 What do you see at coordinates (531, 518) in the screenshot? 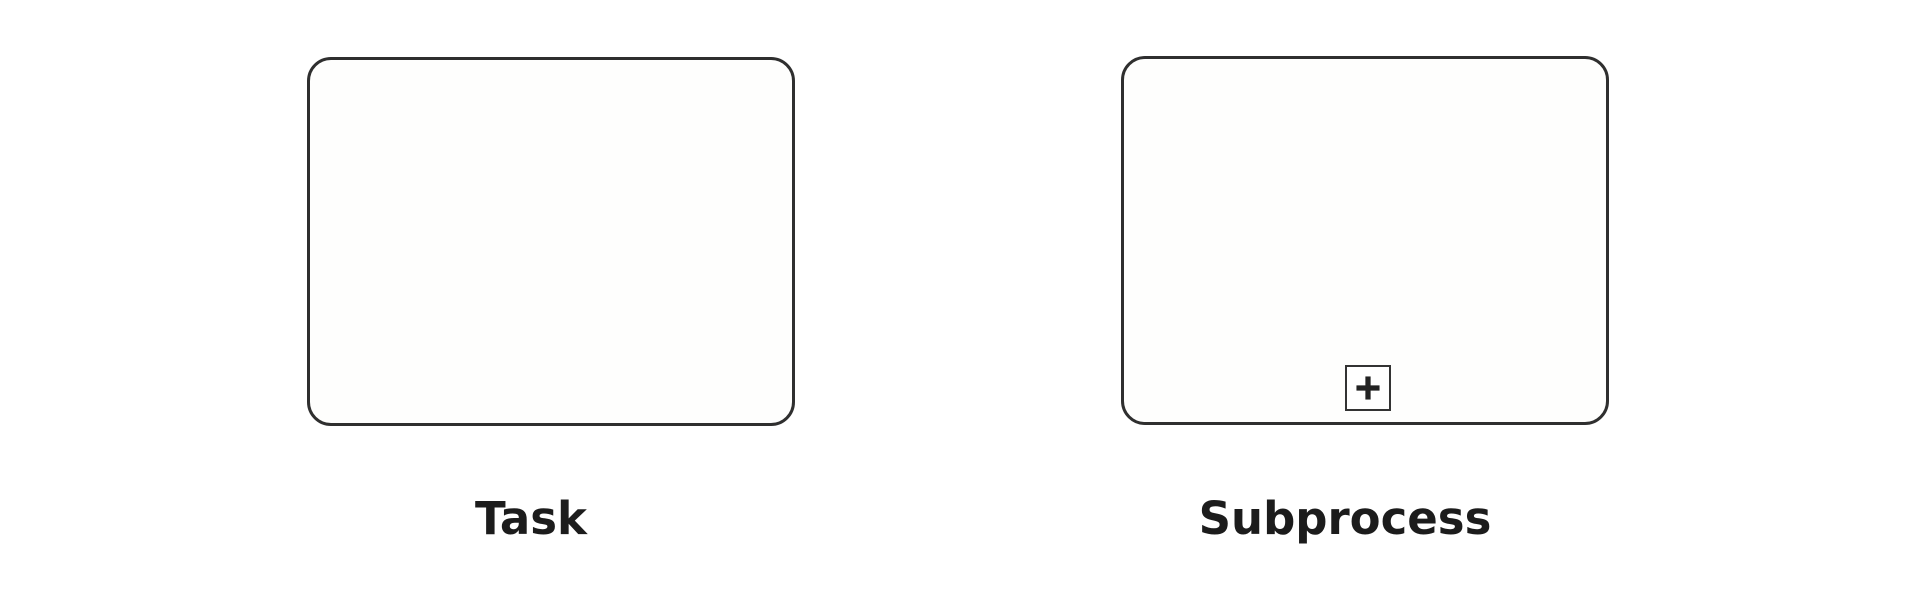
I see `task-label: Task` at bounding box center [531, 518].